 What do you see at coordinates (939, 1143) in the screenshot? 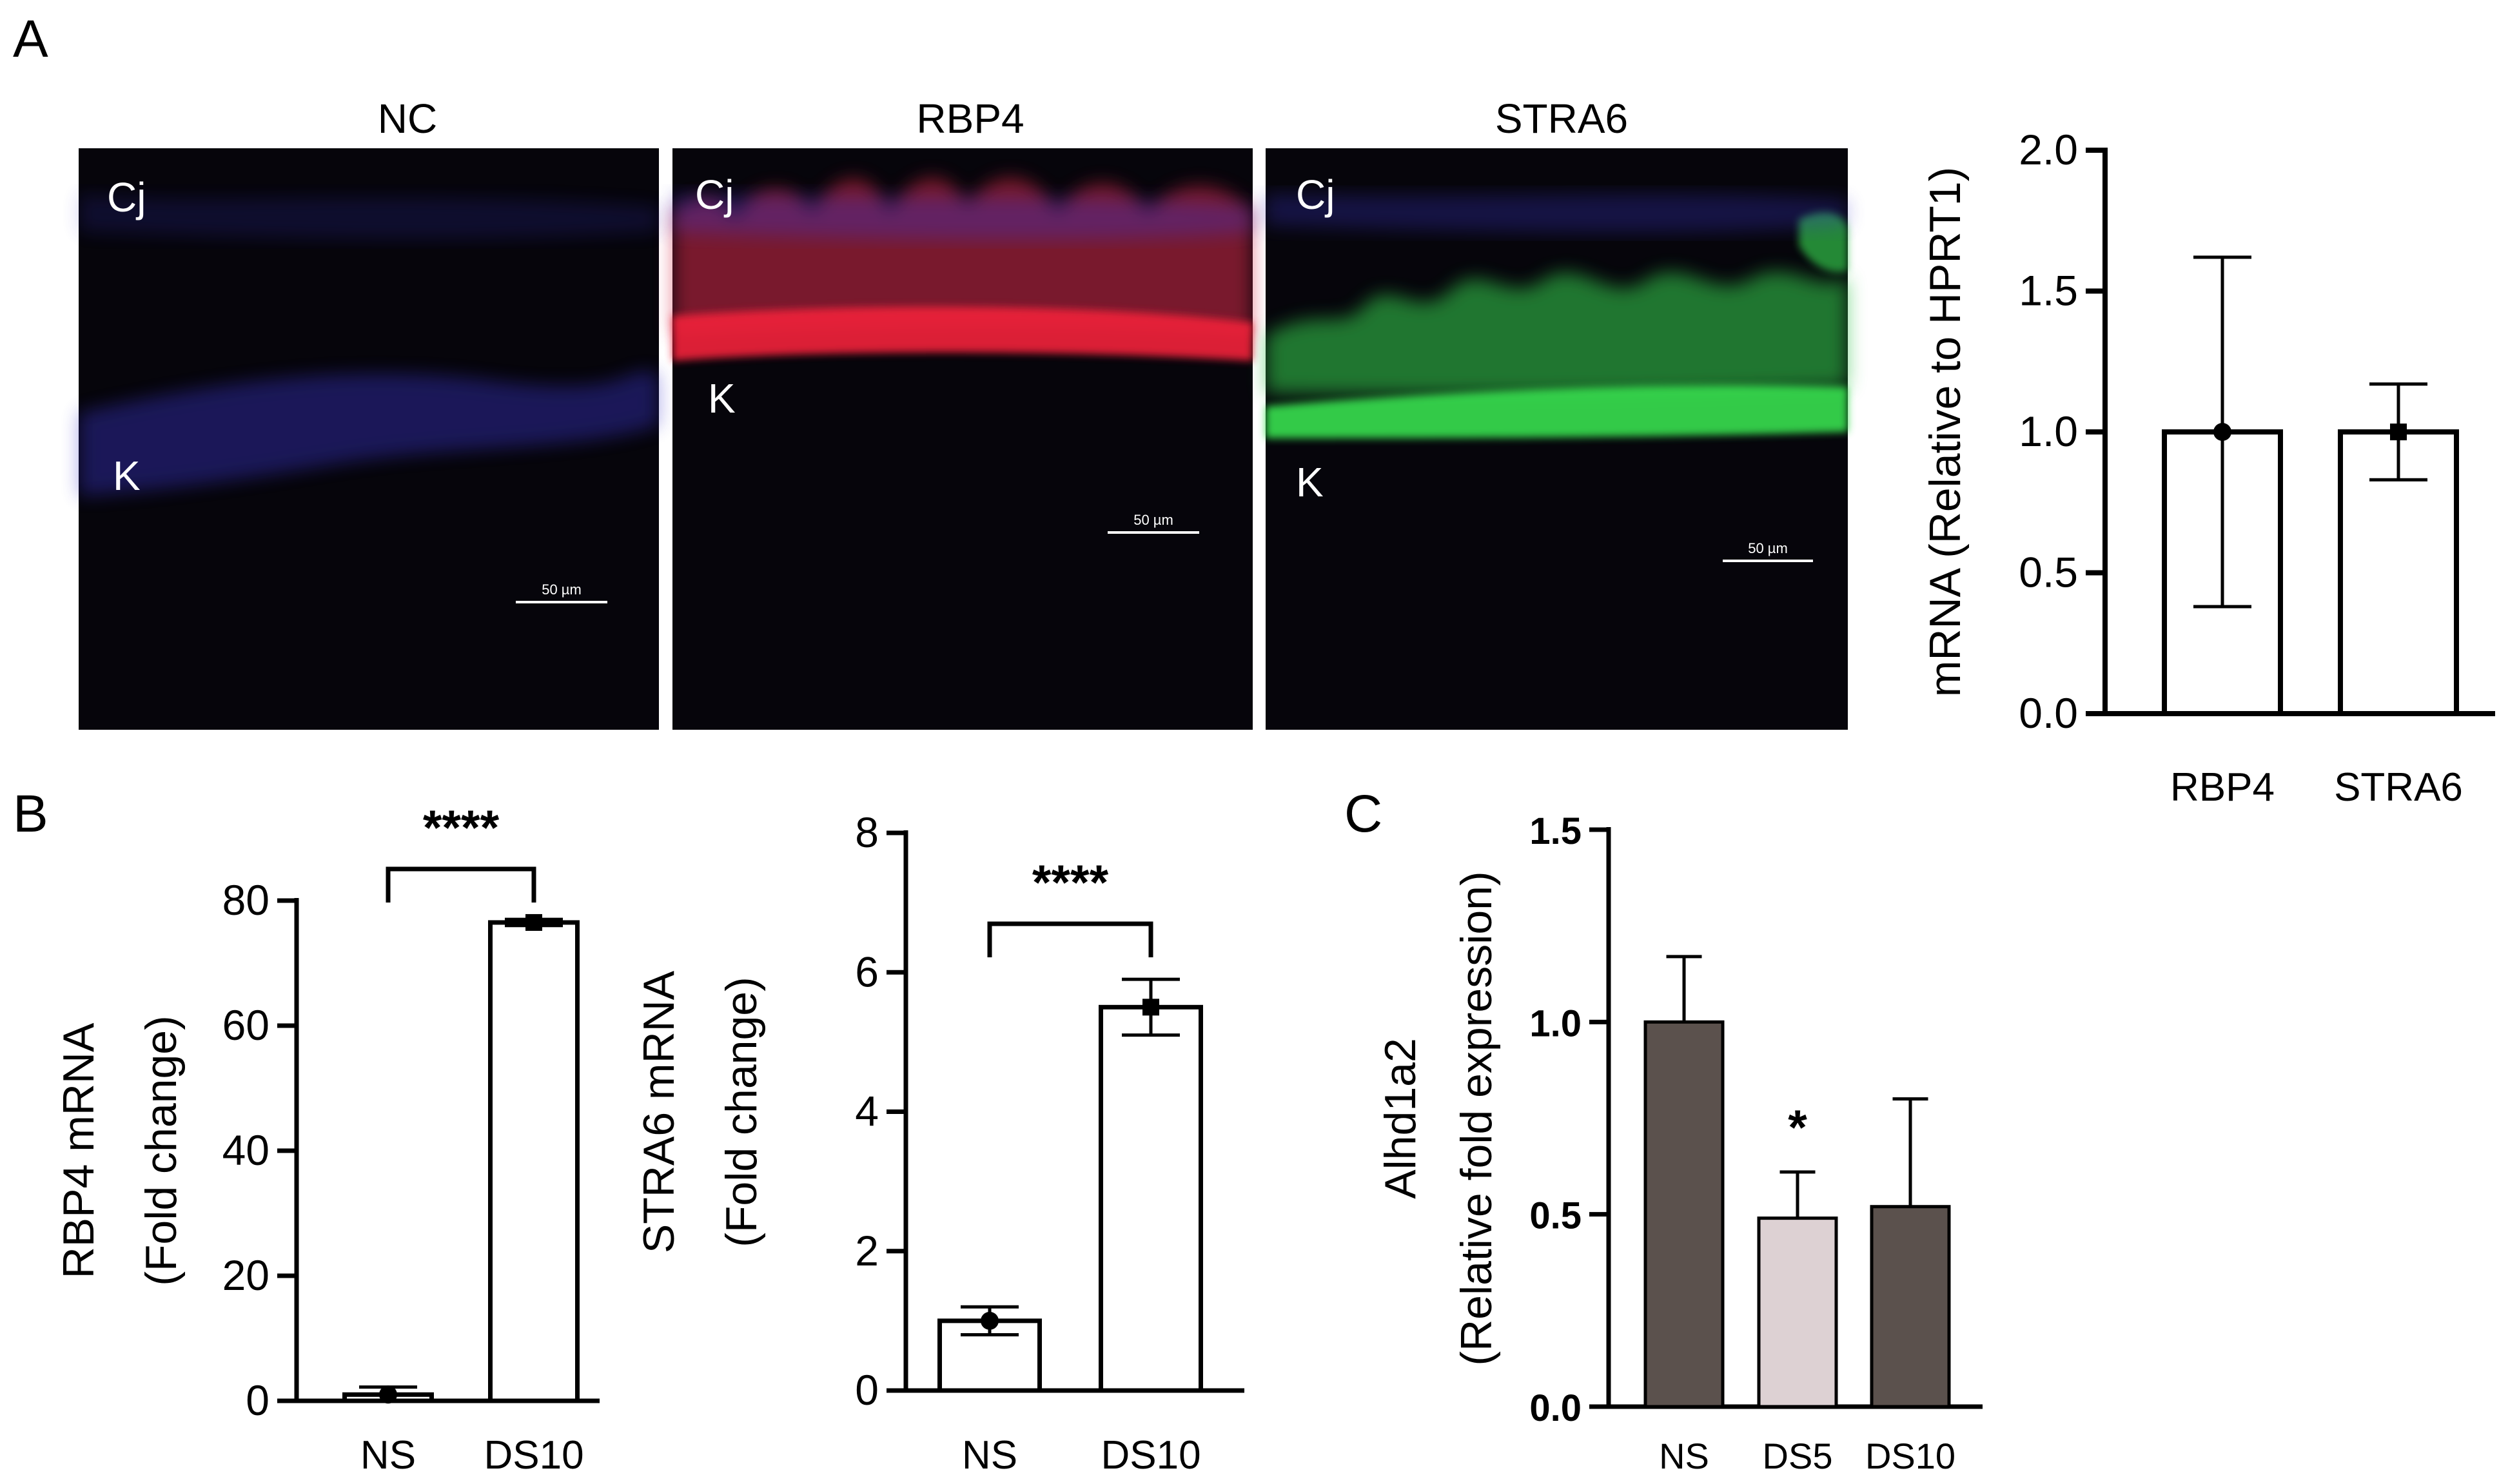
I see `chart-stra6-fold-change: 0 2 4 6 8 STRA6 mRNA (Fold change) NS DS10 ****` at bounding box center [939, 1143].